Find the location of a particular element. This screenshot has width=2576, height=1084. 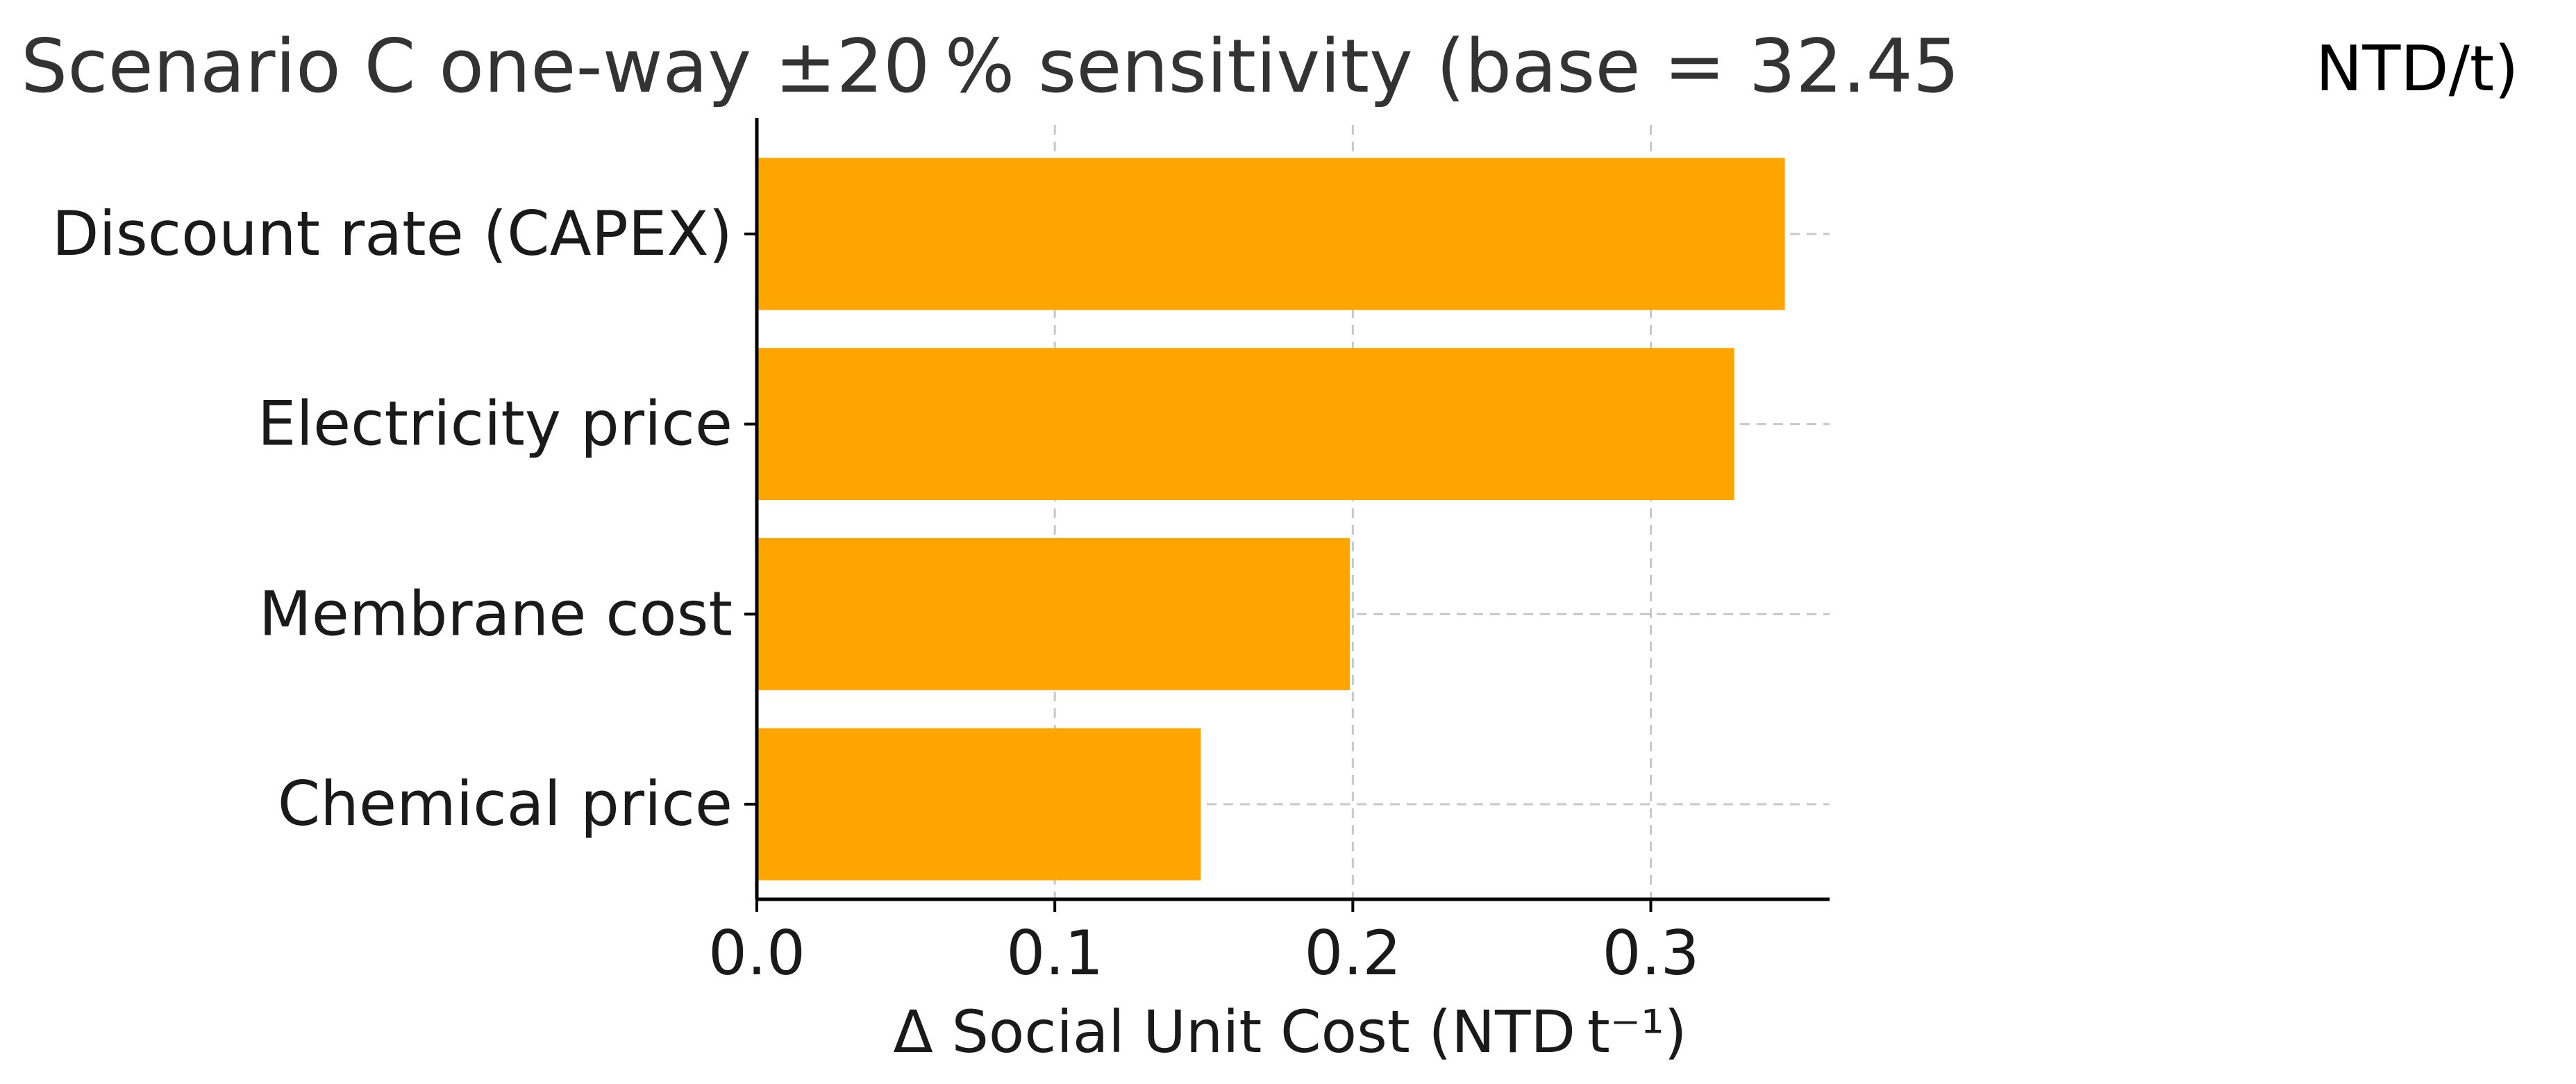

chart-title-unit: NTD/t) is located at coordinates (2417, 69).